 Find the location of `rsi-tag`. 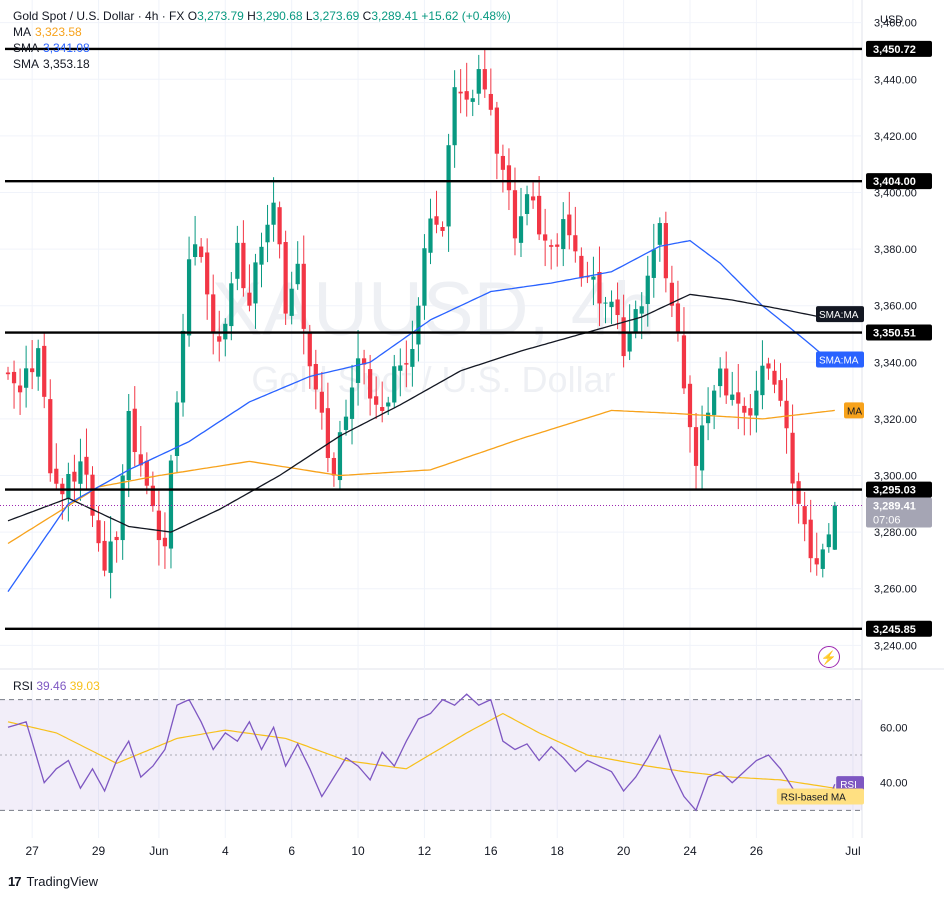

rsi-tag is located at coordinates (850, 784).